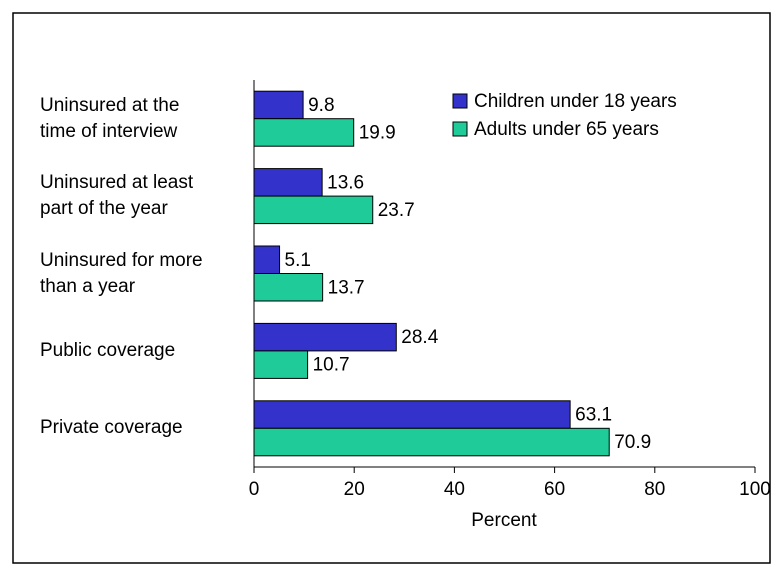 The image size is (782, 576). Describe the element at coordinates (111, 428) in the screenshot. I see `y-tick-label: Private coverage` at that location.